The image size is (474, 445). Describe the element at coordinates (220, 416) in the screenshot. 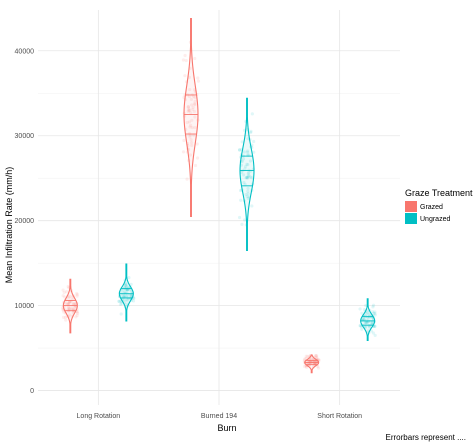

I see `x-axis-ticks: Long Rotation Burned 194 Short Rotation` at that location.